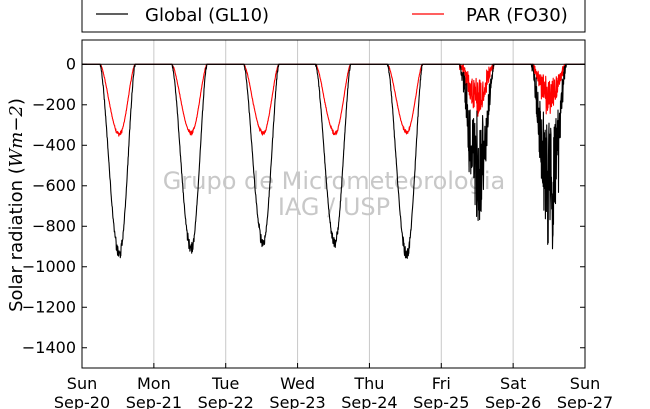  Describe the element at coordinates (49, 306) in the screenshot. I see `y-tick-label: −1200` at that location.